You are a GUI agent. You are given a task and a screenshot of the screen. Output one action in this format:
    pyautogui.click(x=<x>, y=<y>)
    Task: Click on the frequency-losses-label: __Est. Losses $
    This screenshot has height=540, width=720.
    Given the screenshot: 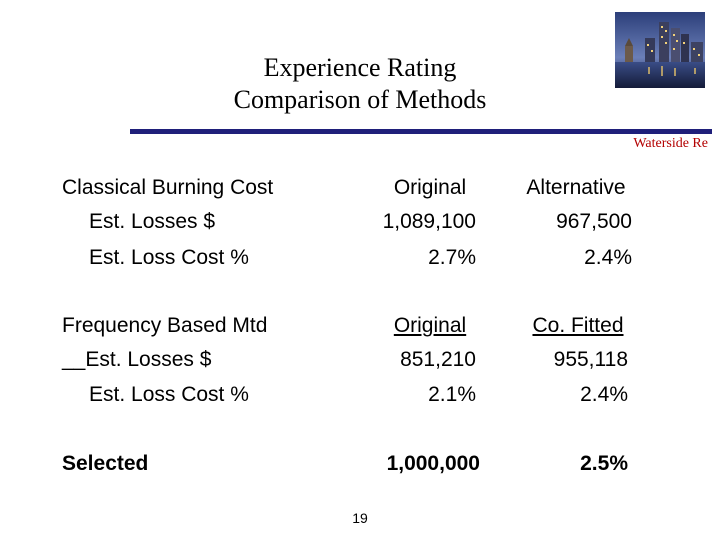 What is the action you would take?
    pyautogui.click(x=136, y=360)
    